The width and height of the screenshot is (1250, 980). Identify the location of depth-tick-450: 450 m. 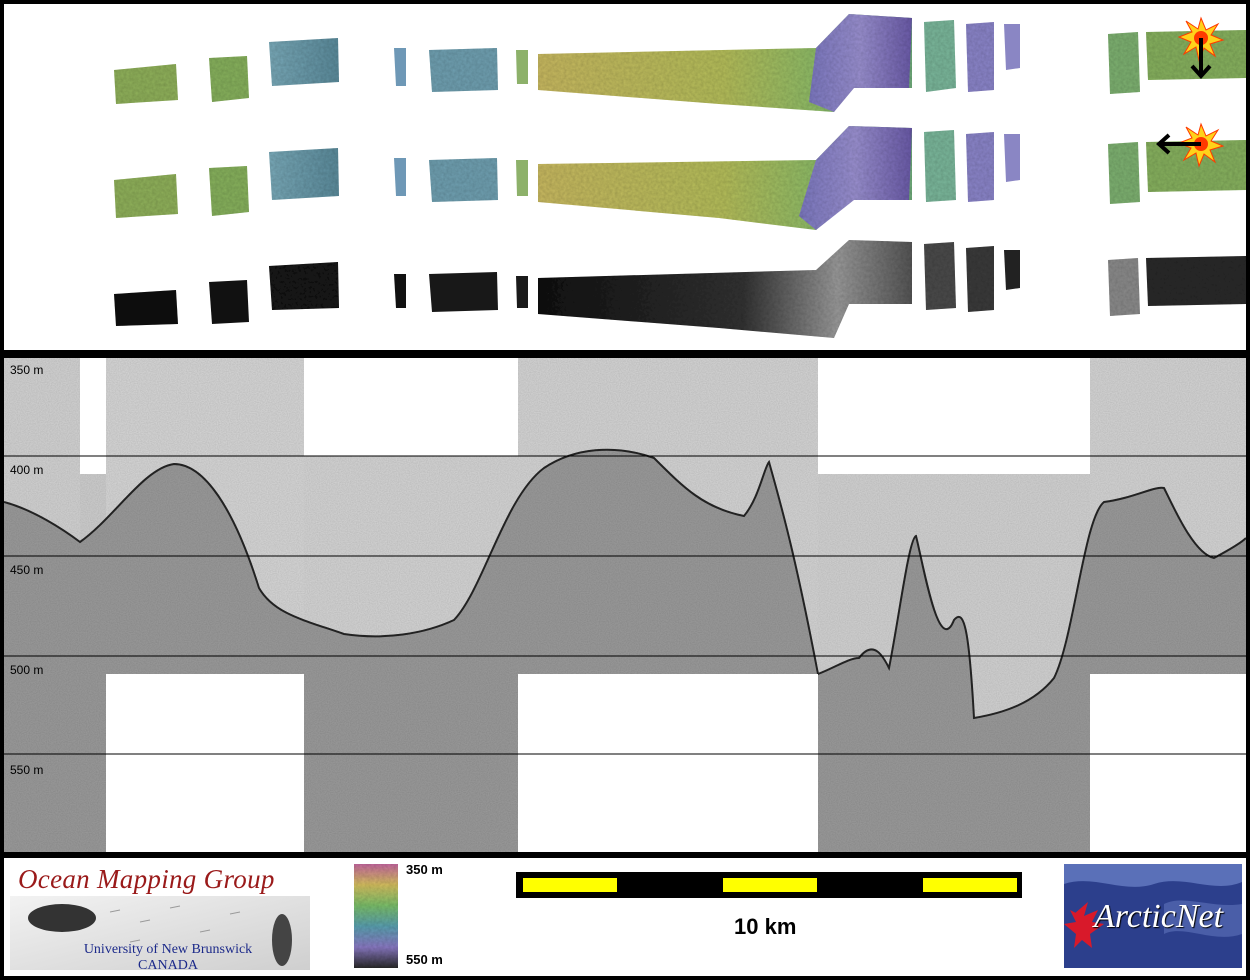
(27, 570).